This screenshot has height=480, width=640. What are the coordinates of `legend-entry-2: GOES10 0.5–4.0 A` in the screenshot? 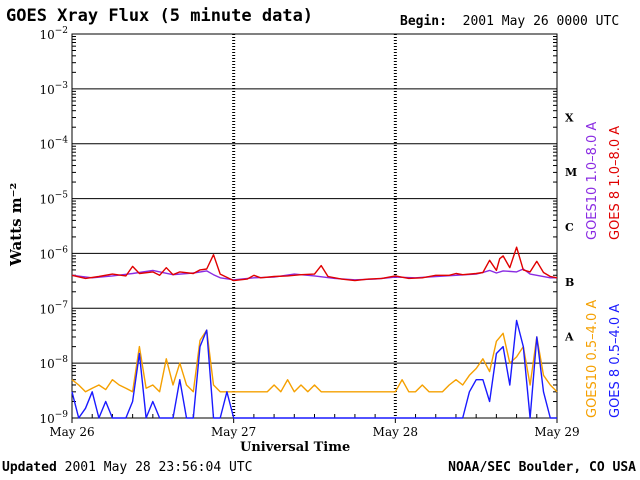 It's located at (592, 359).